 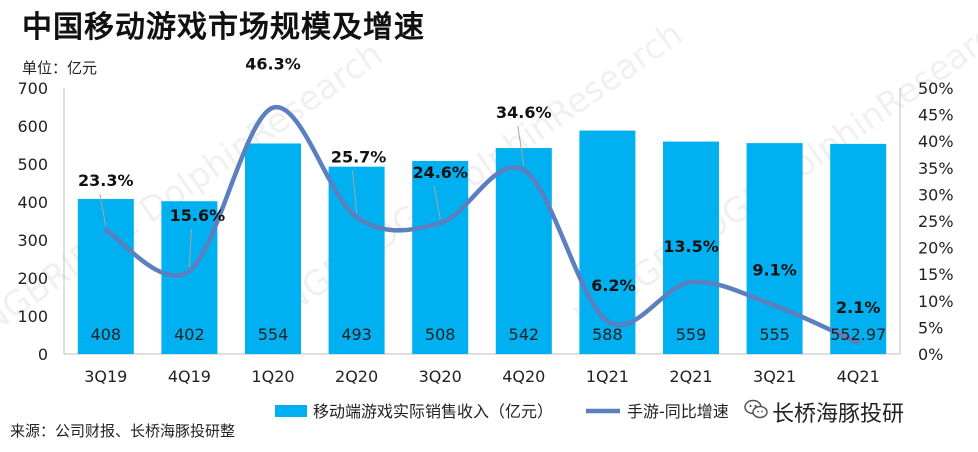 I want to click on x-axis-tick-label: 3Q19, so click(x=105, y=376).